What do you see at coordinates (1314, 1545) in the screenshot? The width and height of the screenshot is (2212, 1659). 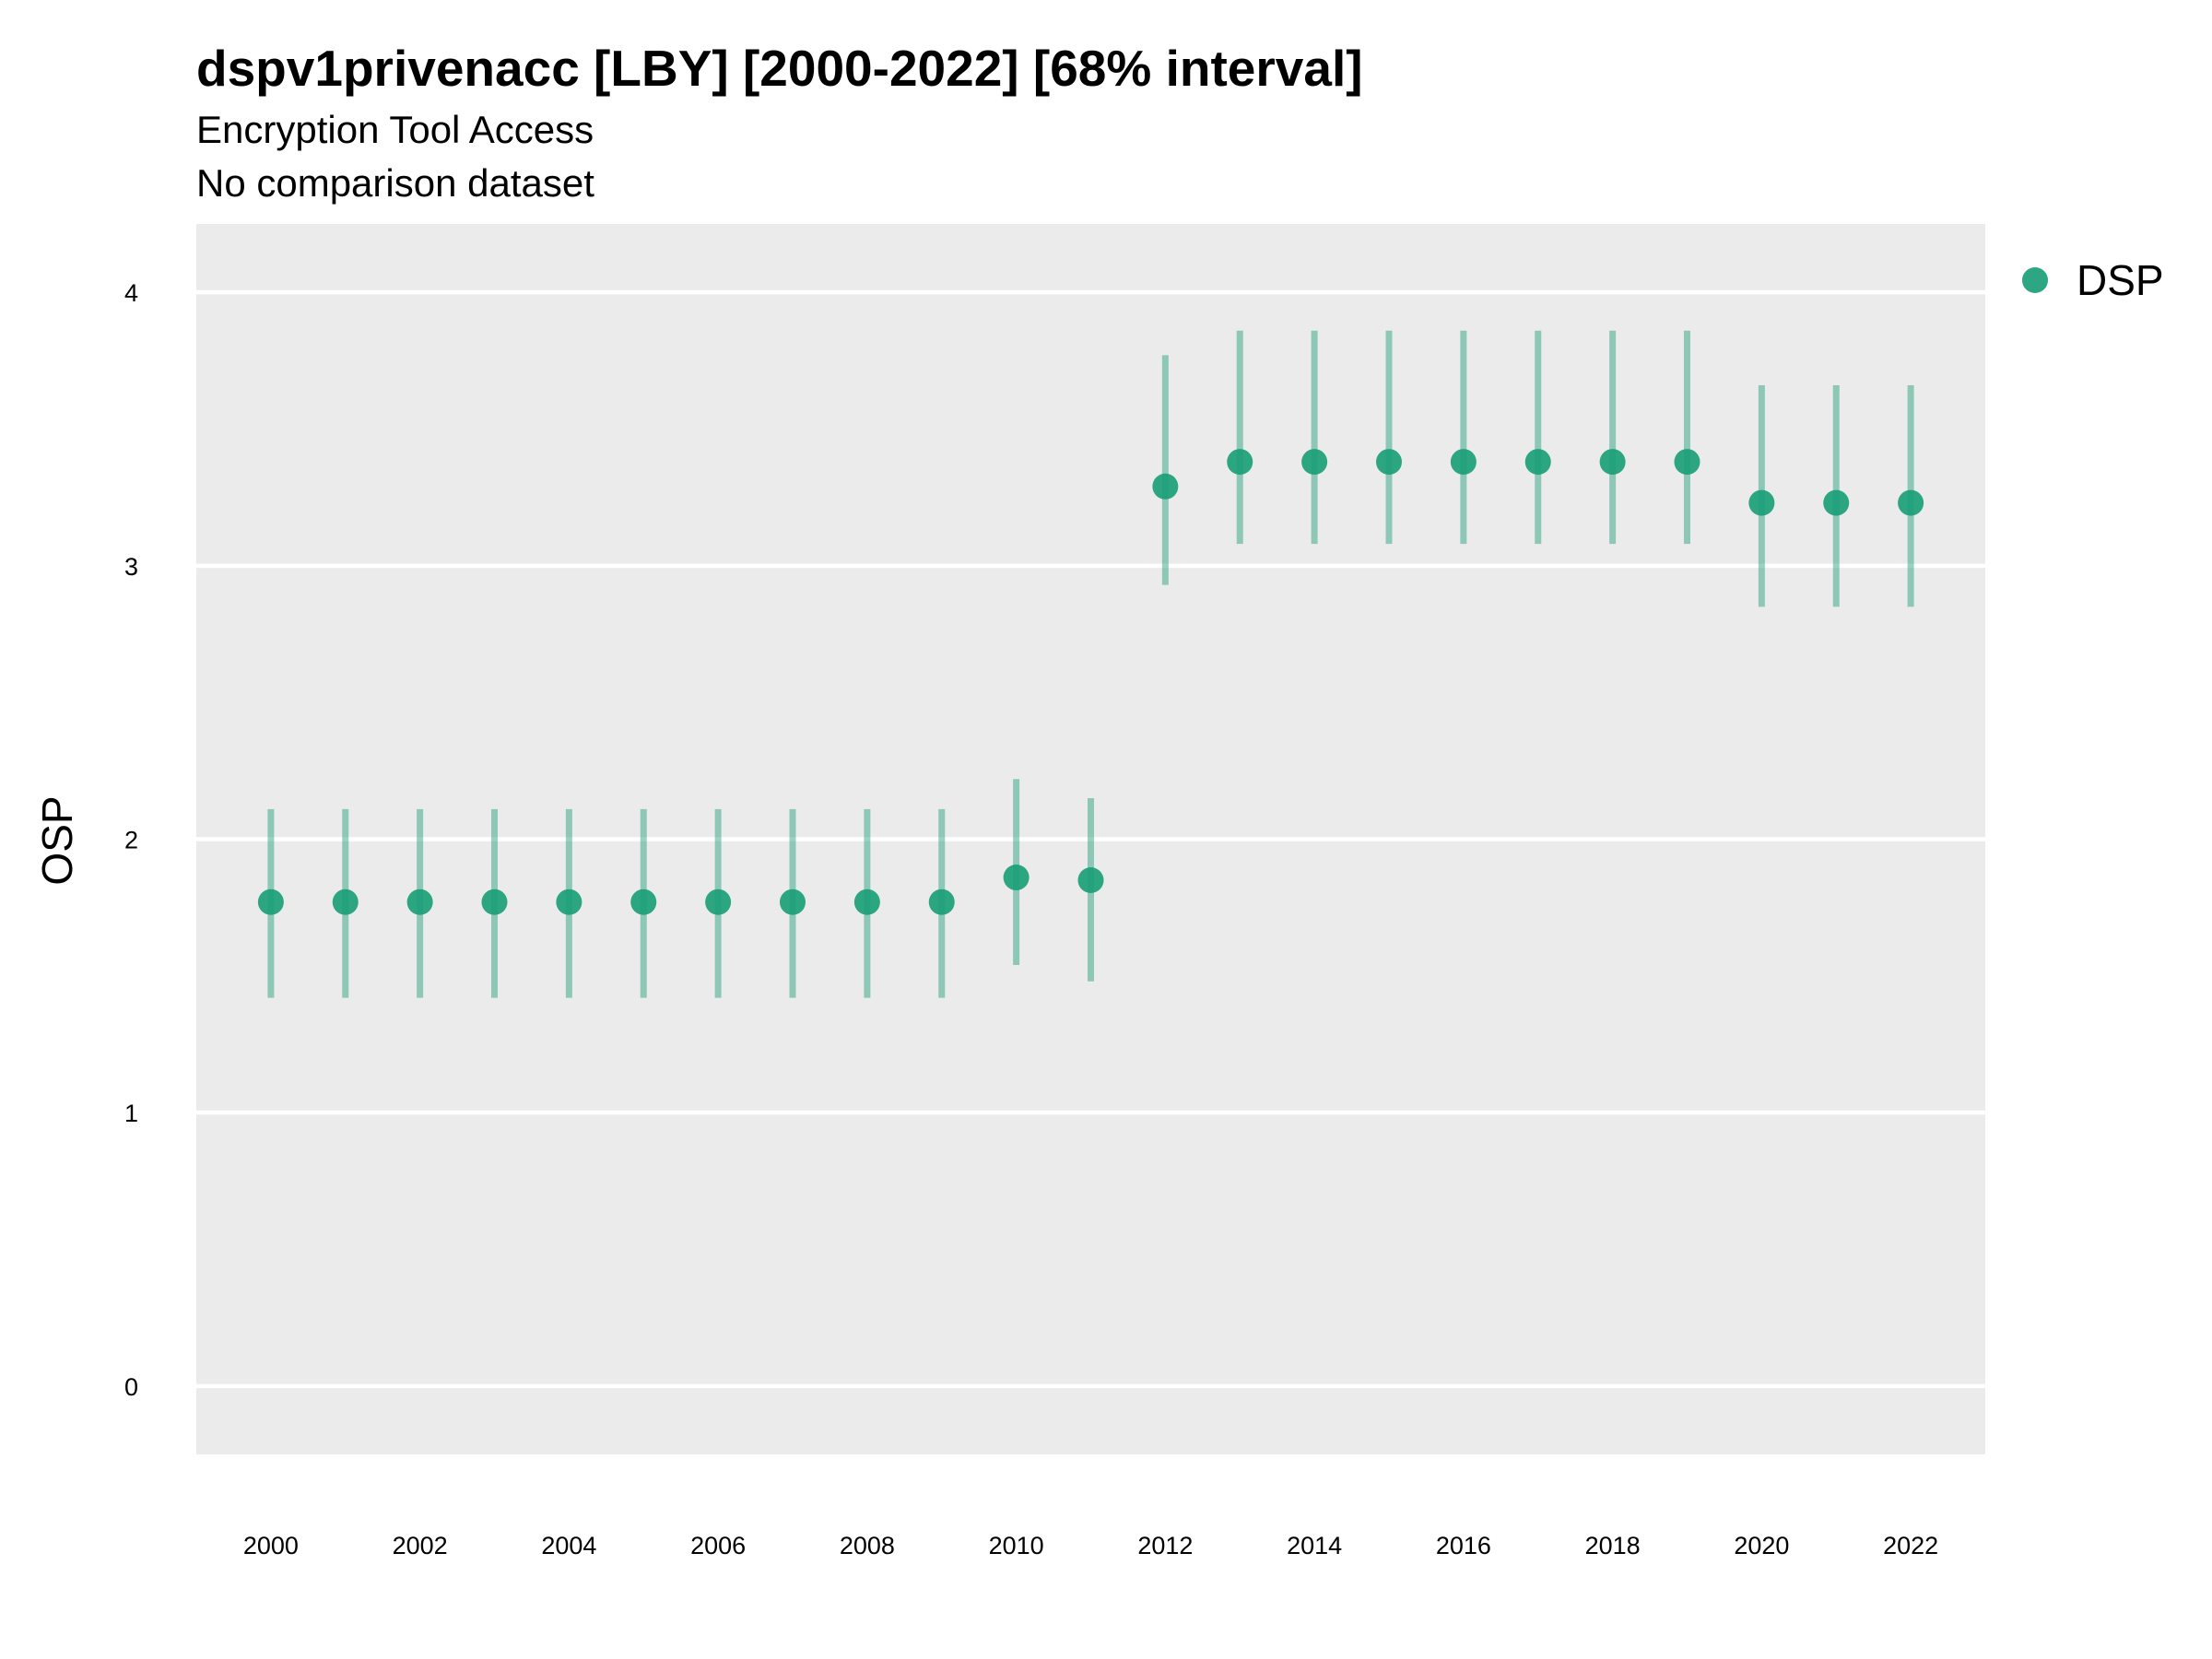 I see `x-tick-label: 2014` at bounding box center [1314, 1545].